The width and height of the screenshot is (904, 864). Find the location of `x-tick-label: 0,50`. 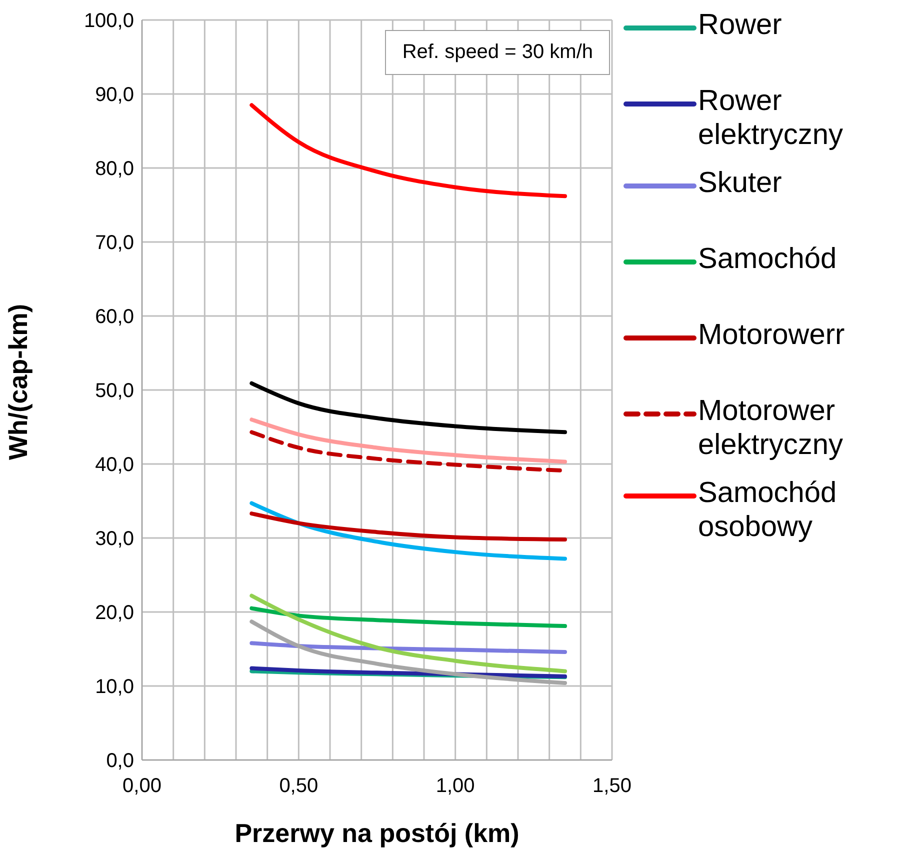

x-tick-label: 0,50 is located at coordinates (298, 786).